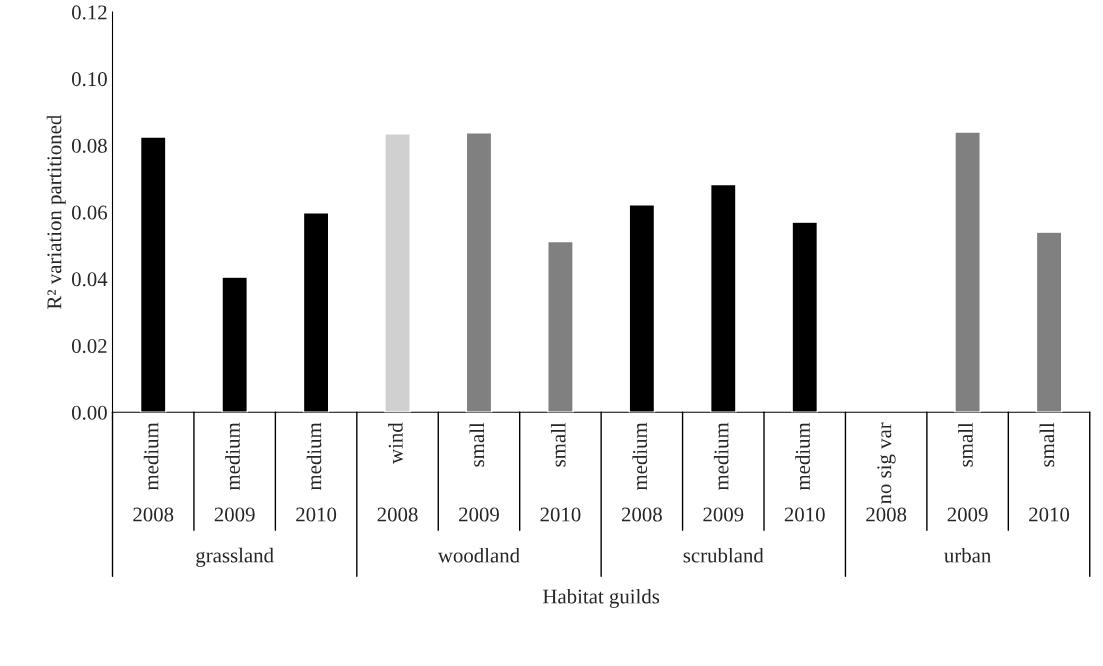  What do you see at coordinates (235, 557) in the screenshot?
I see `text: grassland` at bounding box center [235, 557].